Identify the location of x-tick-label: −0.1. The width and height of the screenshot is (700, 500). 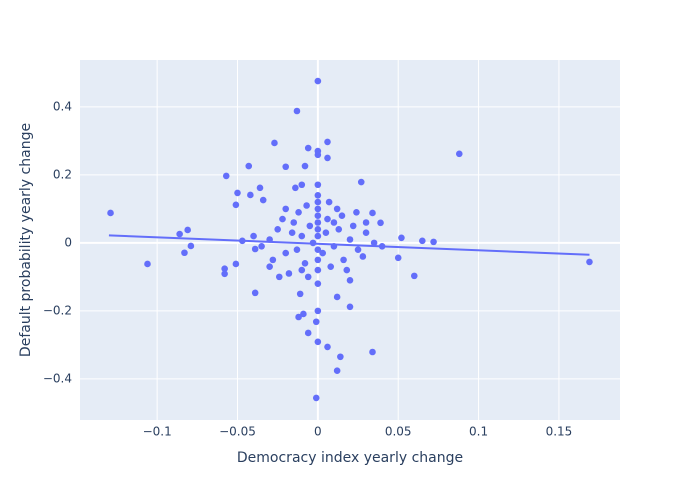
(157, 432).